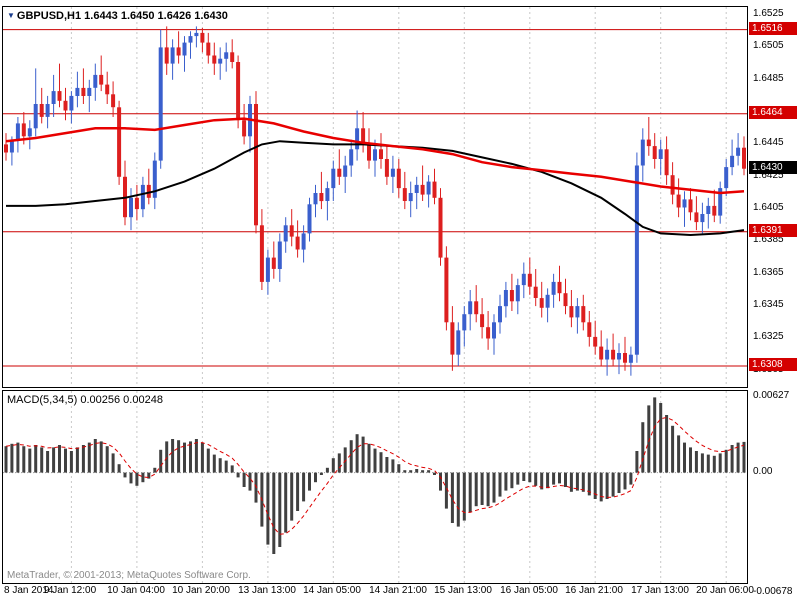 Image resolution: width=800 pixels, height=600 pixels. What do you see at coordinates (398, 590) in the screenshot?
I see `time-axis-label: 14 Jan 21:00` at bounding box center [398, 590].